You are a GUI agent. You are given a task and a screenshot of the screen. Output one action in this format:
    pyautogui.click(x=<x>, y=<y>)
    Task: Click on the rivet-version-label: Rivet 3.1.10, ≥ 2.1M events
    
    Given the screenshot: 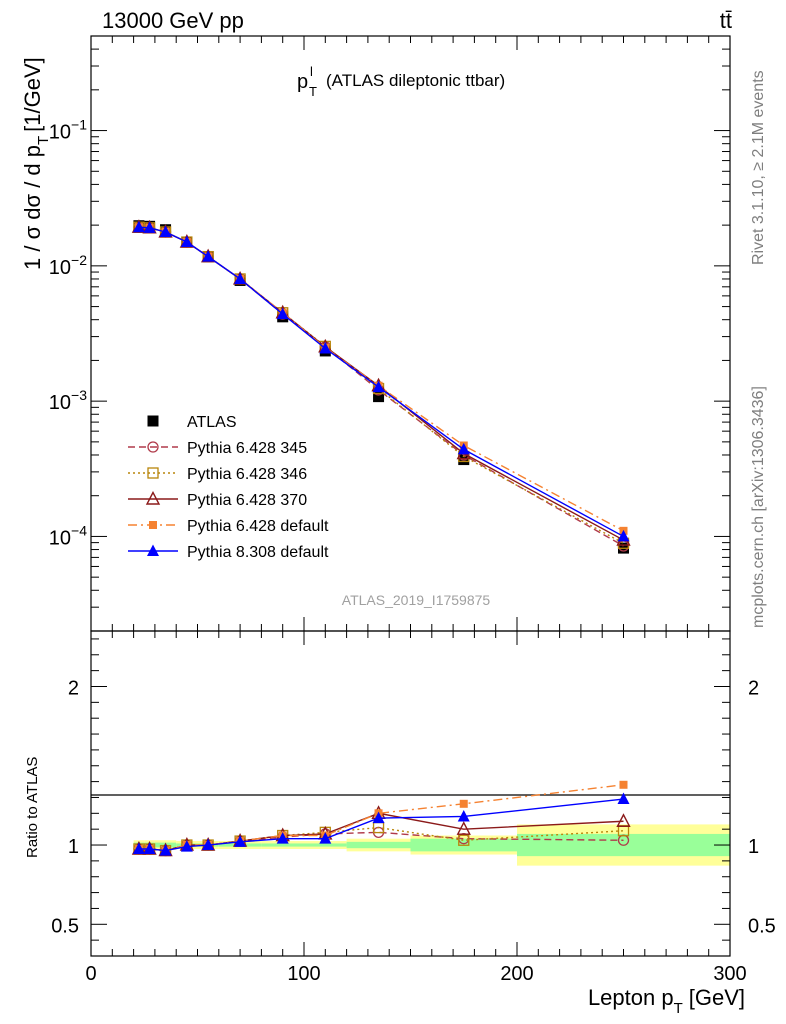 What is the action you would take?
    pyautogui.click(x=758, y=167)
    